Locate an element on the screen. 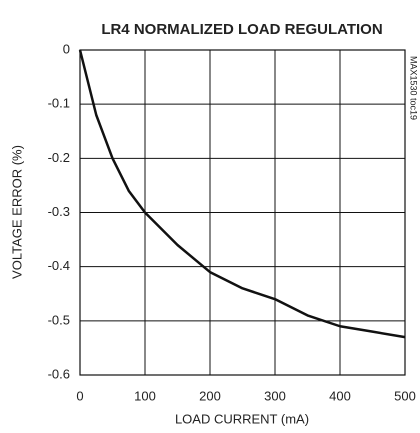 The height and width of the screenshot is (433, 420). y-tick-label: -0.2 is located at coordinates (59, 157).